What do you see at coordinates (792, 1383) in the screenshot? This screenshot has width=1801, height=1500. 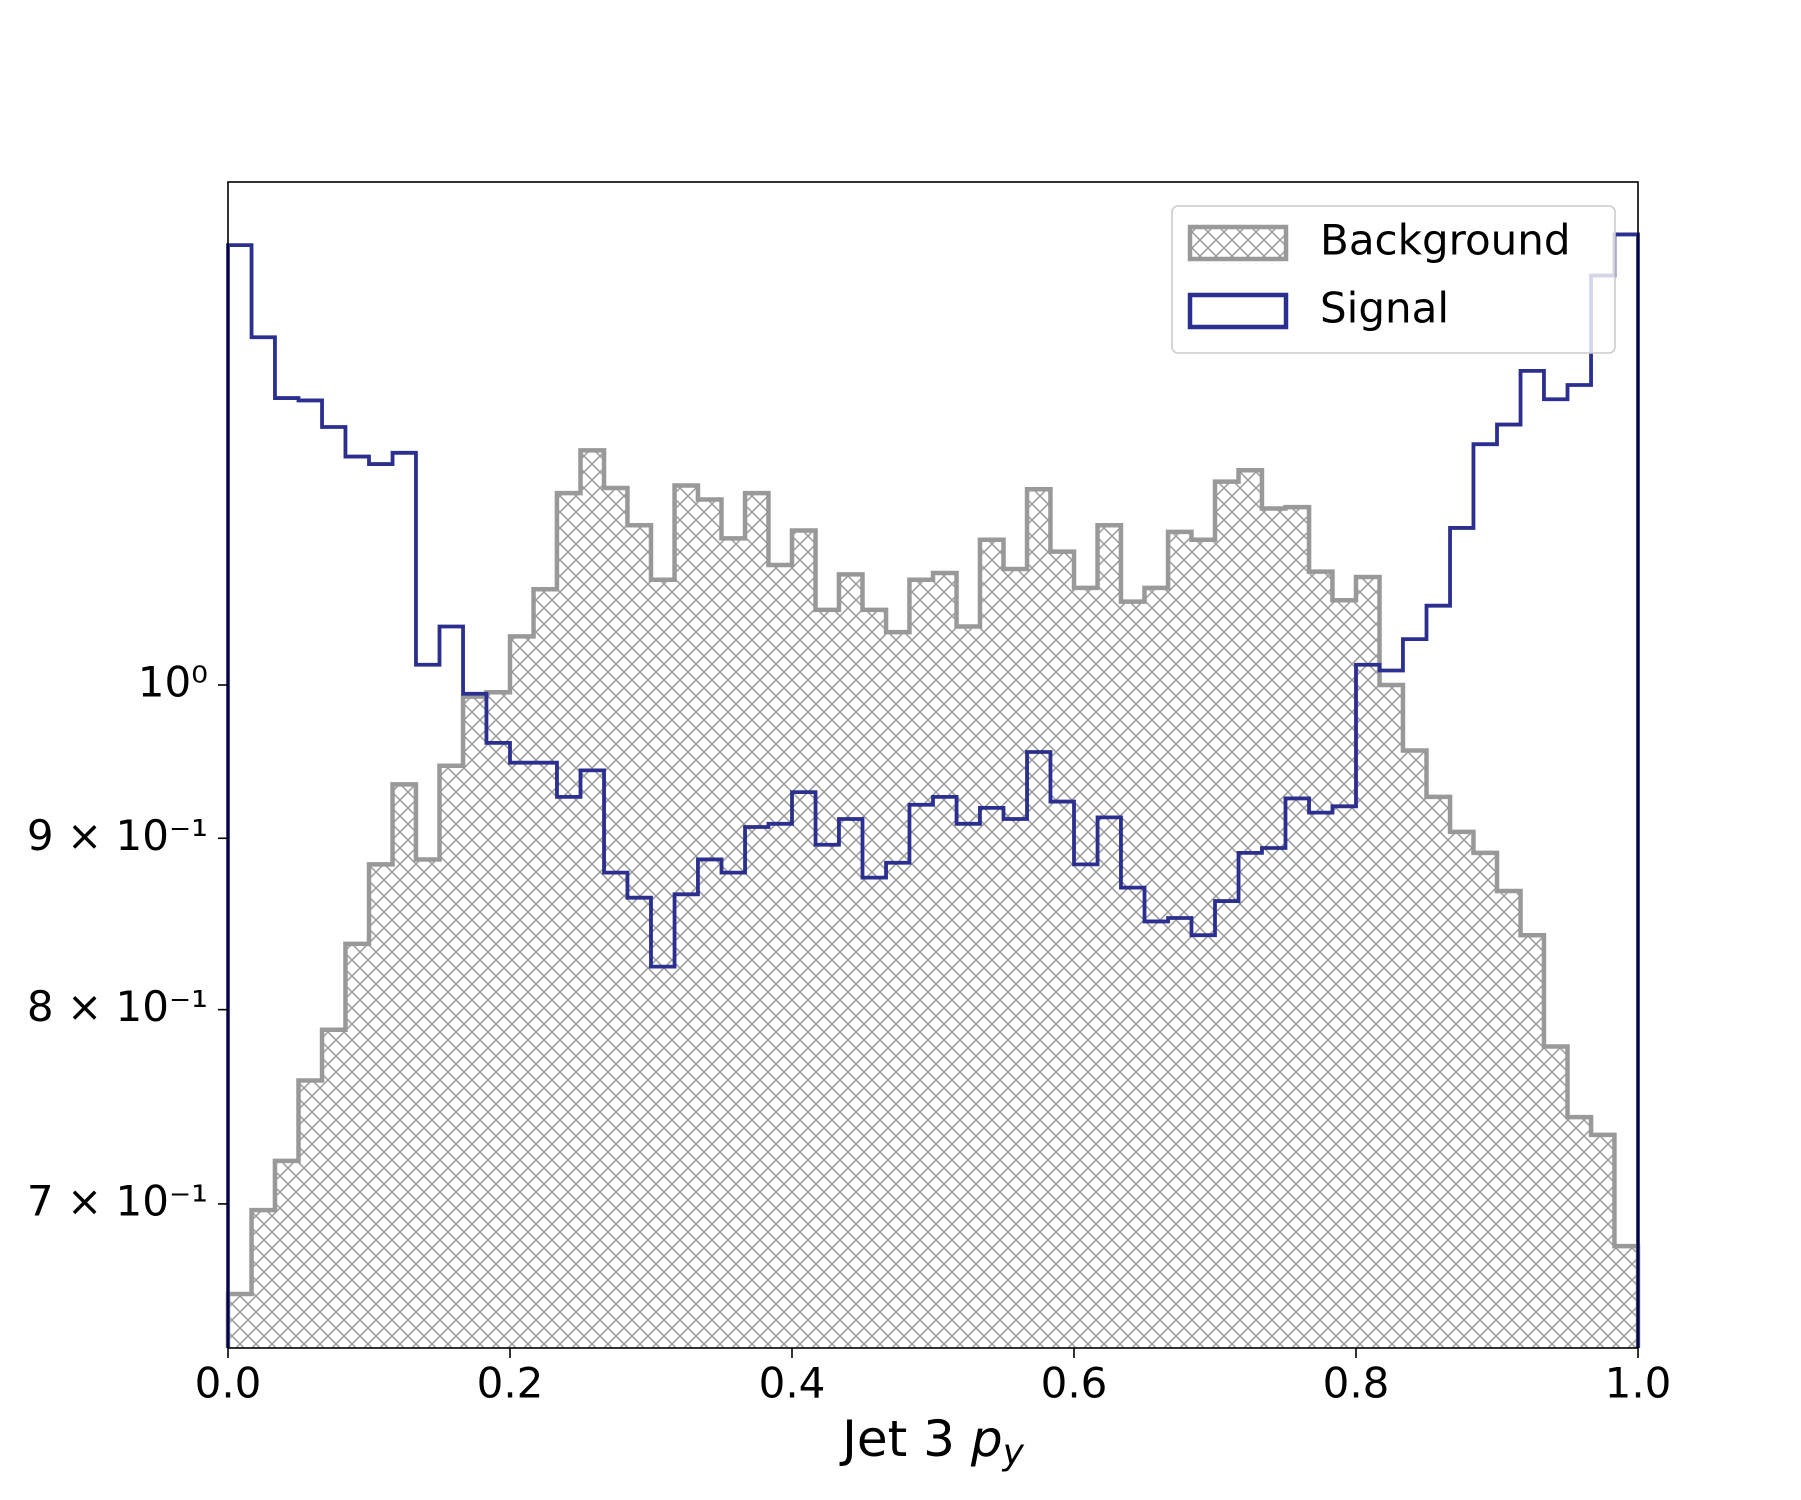 I see `x-tick-label: 0.4` at bounding box center [792, 1383].